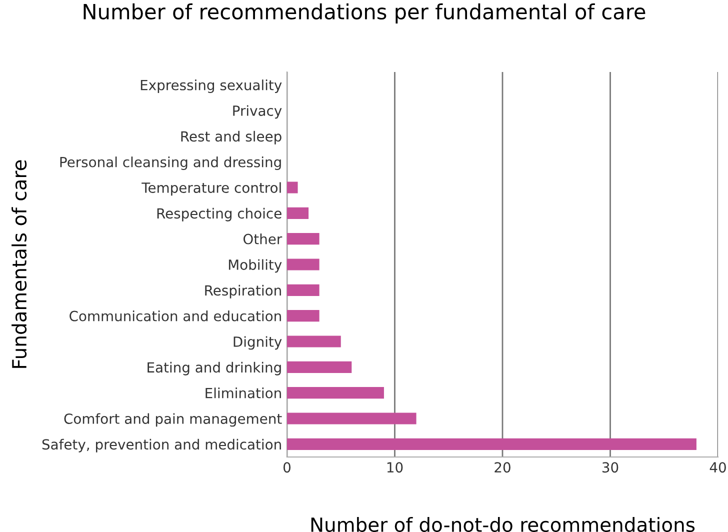 The image size is (728, 532). What do you see at coordinates (257, 112) in the screenshot?
I see `y-tick-label: Privacy` at bounding box center [257, 112].